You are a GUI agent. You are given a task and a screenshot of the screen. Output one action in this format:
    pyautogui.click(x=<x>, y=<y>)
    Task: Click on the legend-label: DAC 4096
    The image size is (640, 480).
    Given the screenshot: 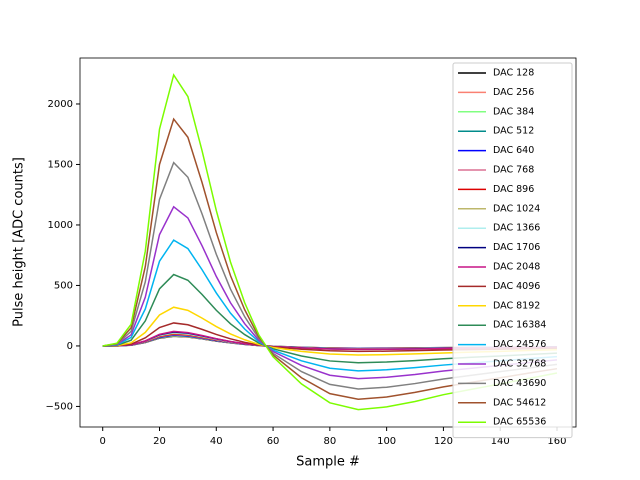 What is the action you would take?
    pyautogui.click(x=516, y=286)
    